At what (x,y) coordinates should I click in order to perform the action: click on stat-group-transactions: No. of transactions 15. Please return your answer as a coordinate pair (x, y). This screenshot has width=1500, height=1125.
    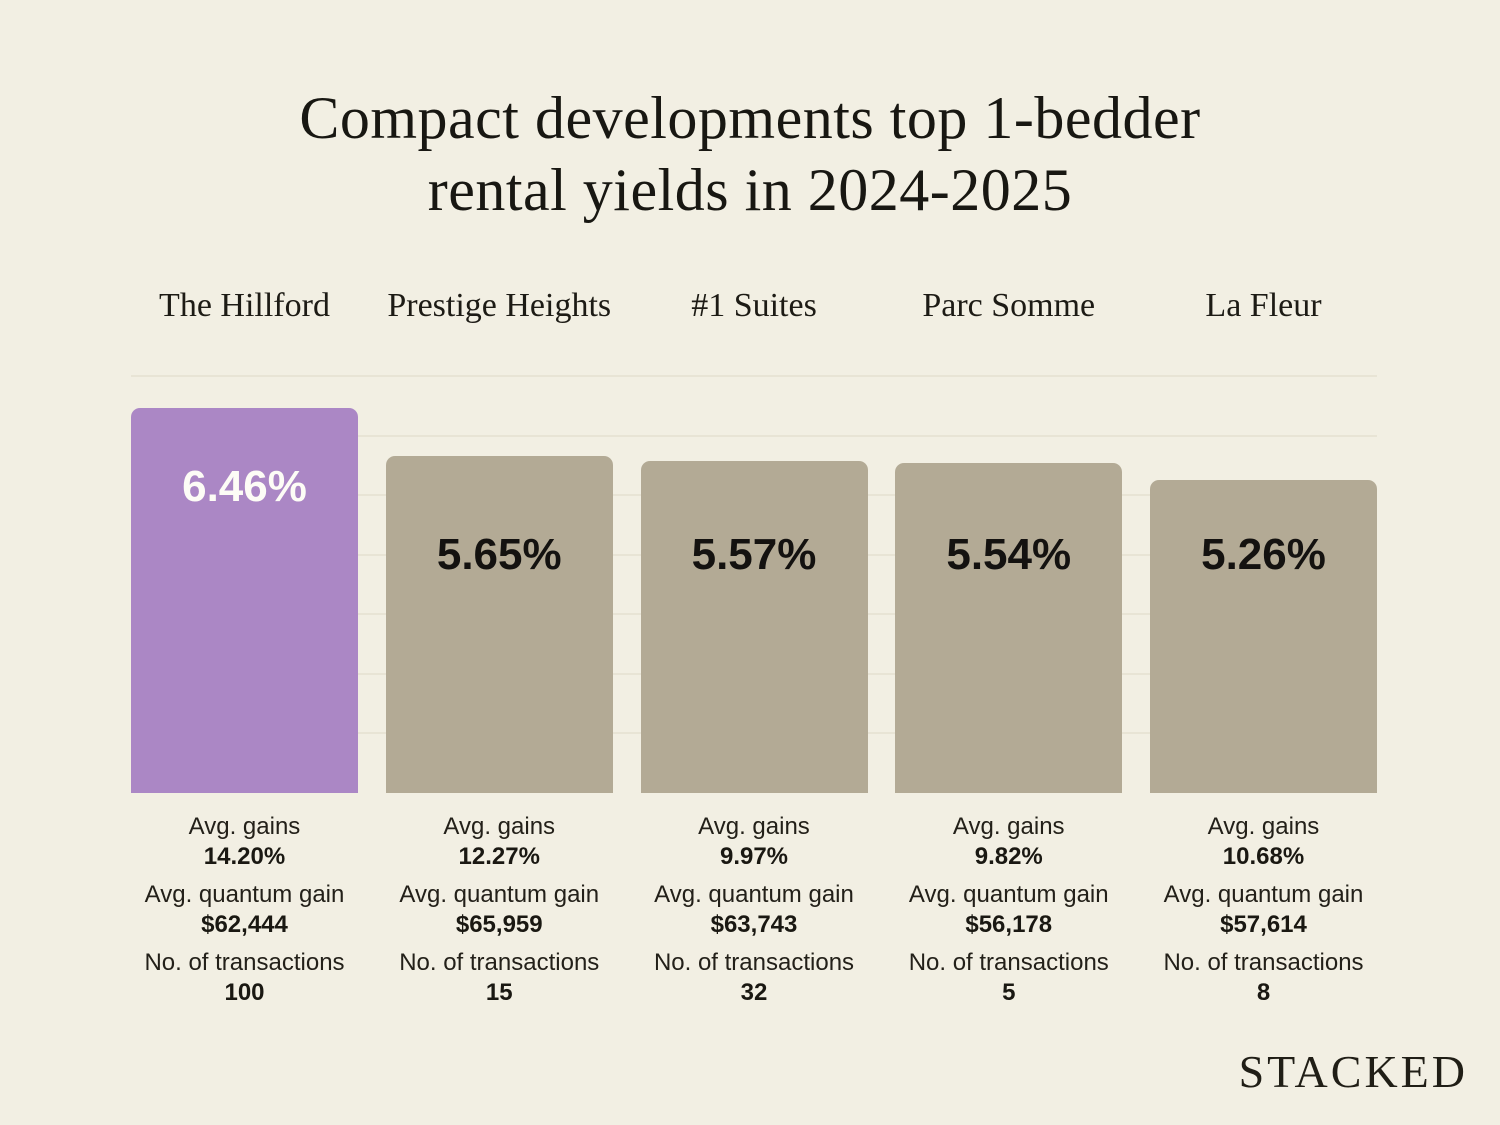
    Looking at the image, I should click on (499, 978).